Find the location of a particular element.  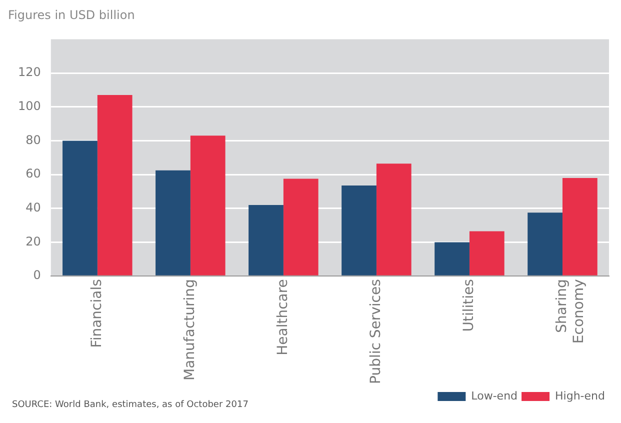

y-tick-label: 60 is located at coordinates (33, 173).